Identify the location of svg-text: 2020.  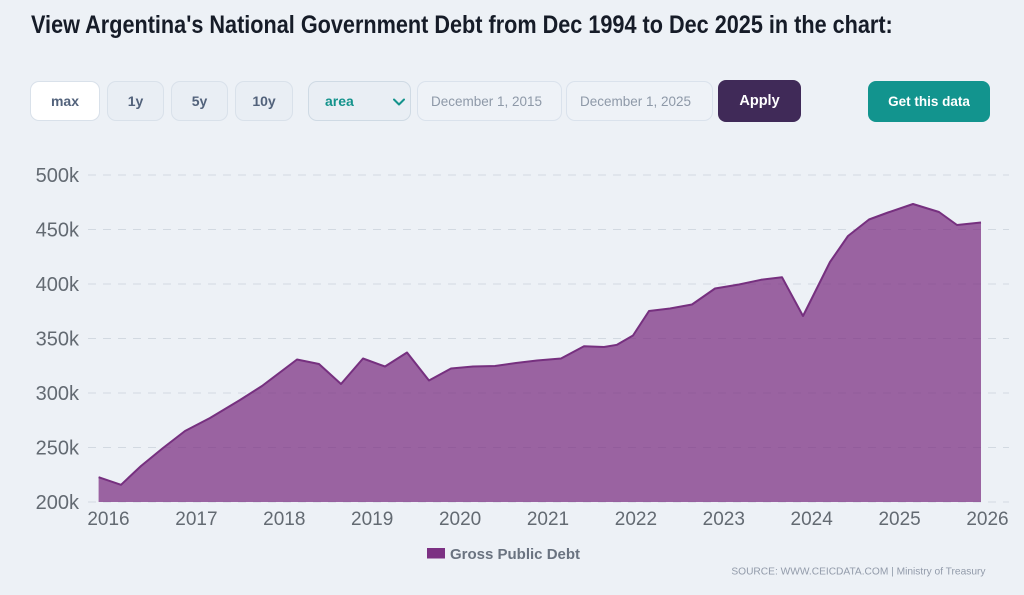
(460, 519).